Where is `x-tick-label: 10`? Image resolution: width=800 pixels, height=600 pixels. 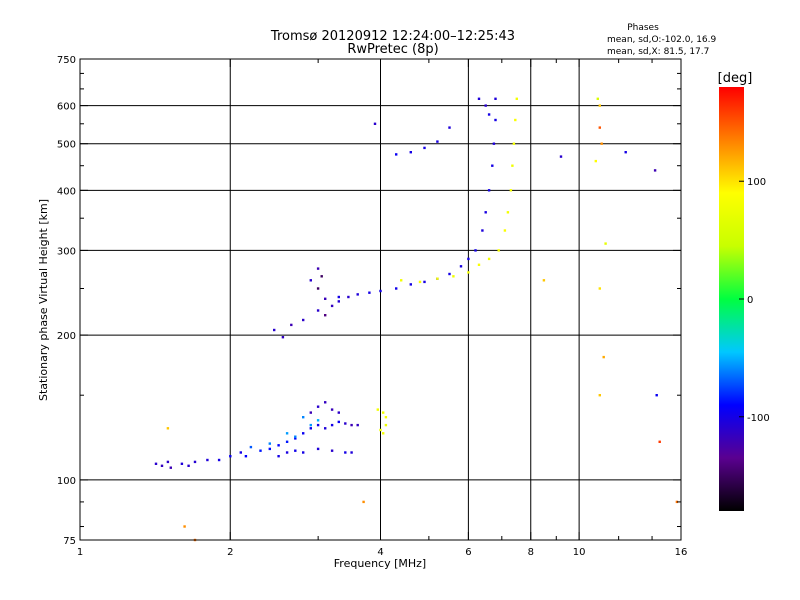 x-tick-label: 10 is located at coordinates (579, 552).